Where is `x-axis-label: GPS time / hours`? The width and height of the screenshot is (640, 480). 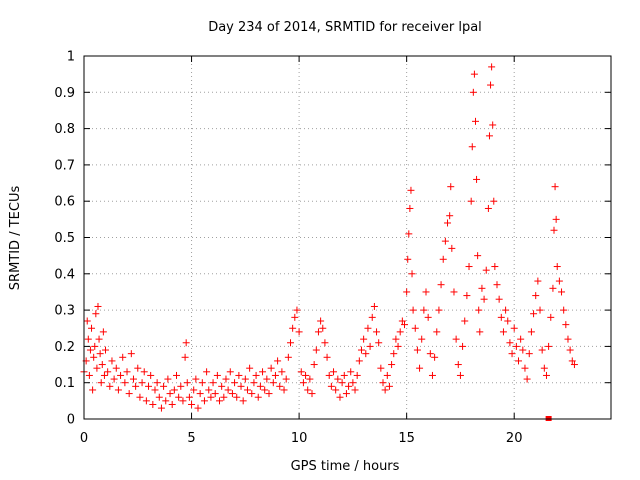
x-axis-label: GPS time / hours is located at coordinates (345, 466).